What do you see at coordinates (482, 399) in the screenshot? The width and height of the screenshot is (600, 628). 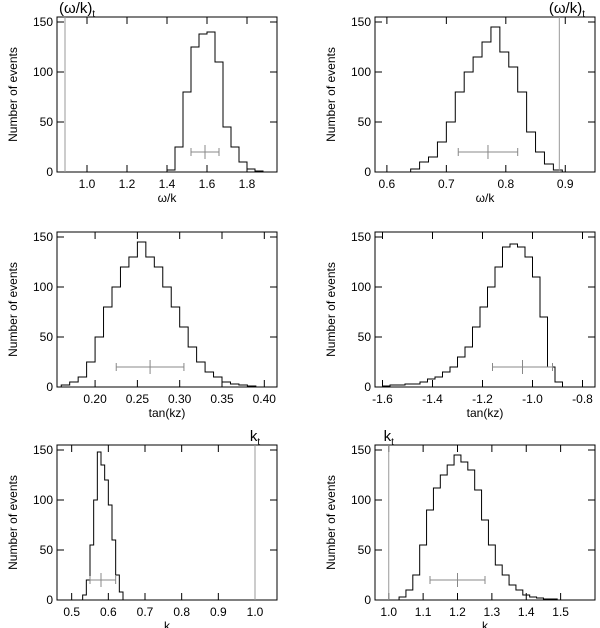 I see `x-tick-label: -1.2` at bounding box center [482, 399].